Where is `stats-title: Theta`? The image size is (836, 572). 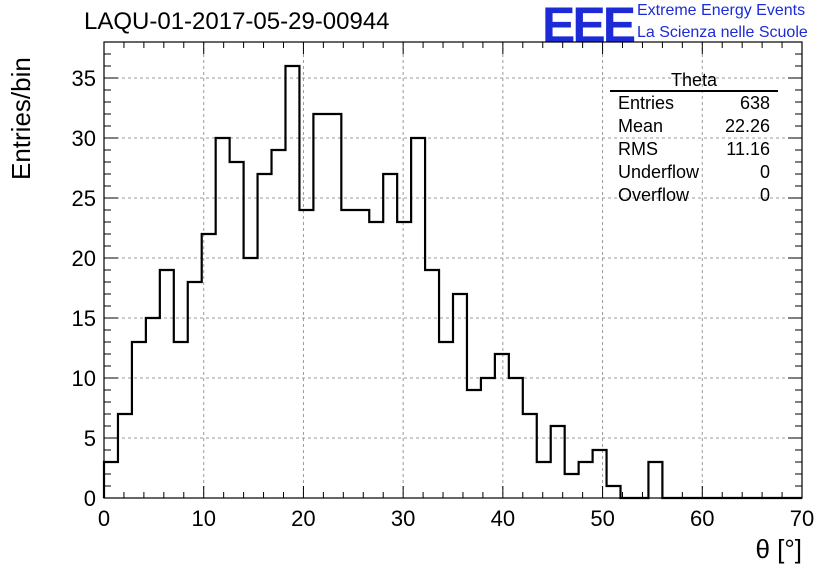 stats-title: Theta is located at coordinates (694, 81).